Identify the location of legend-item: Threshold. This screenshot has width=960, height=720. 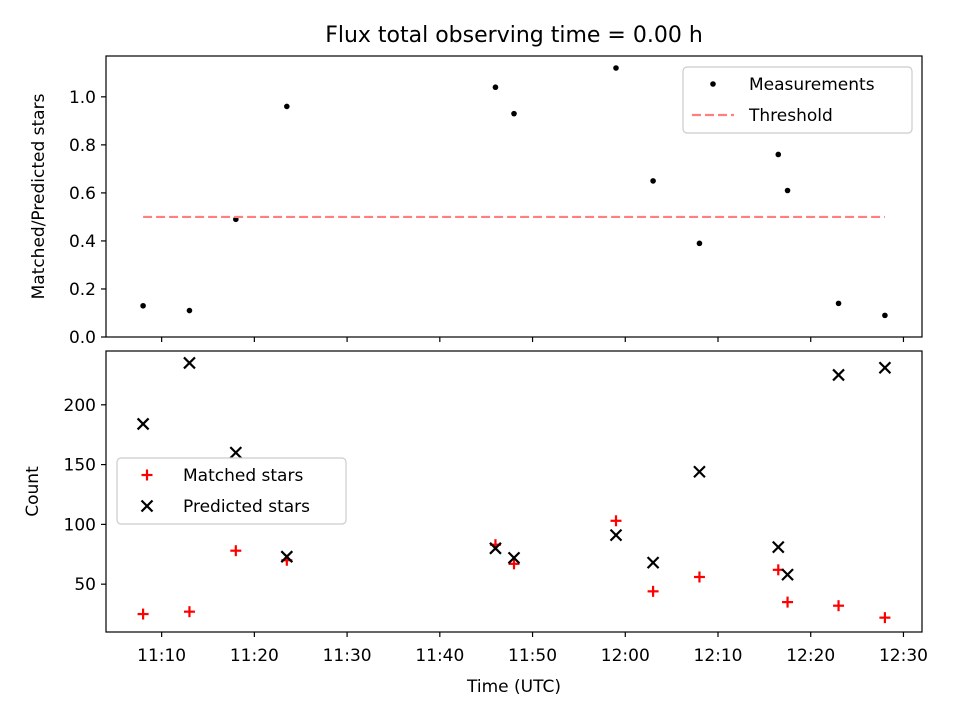
(762, 116).